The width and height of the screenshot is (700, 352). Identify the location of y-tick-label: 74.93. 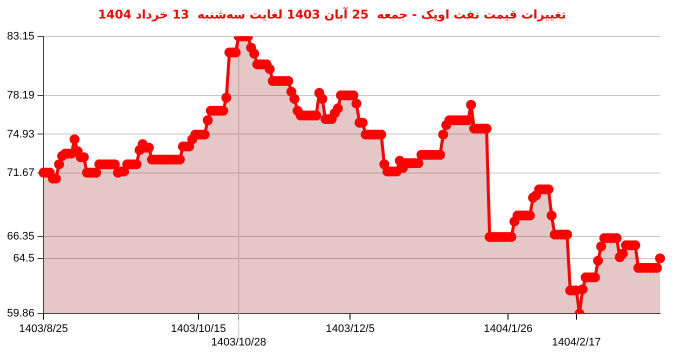
(20, 134).